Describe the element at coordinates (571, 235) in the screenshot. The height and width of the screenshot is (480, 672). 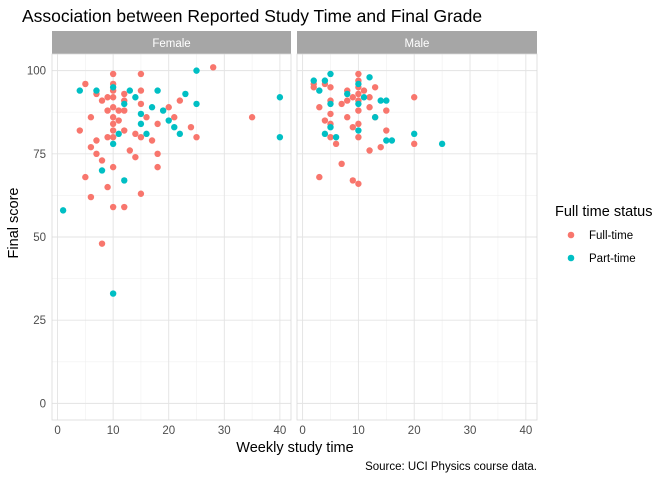
I see `legend-key-full-time` at that location.